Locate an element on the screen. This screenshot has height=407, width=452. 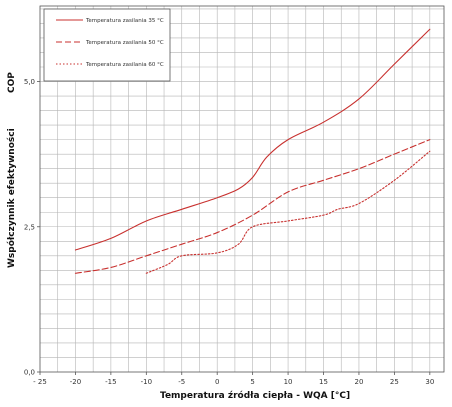
x-tick-label: 0 is located at coordinates (217, 382).